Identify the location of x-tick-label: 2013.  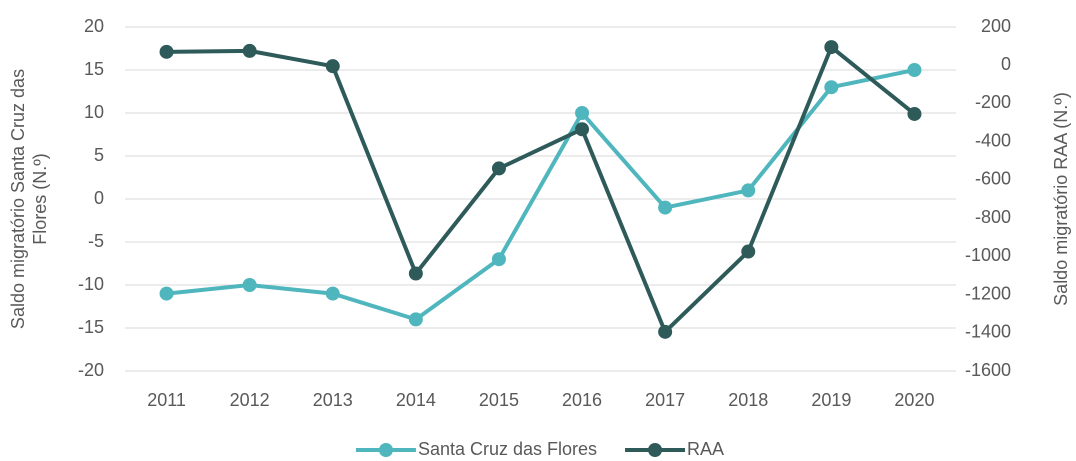
(333, 400).